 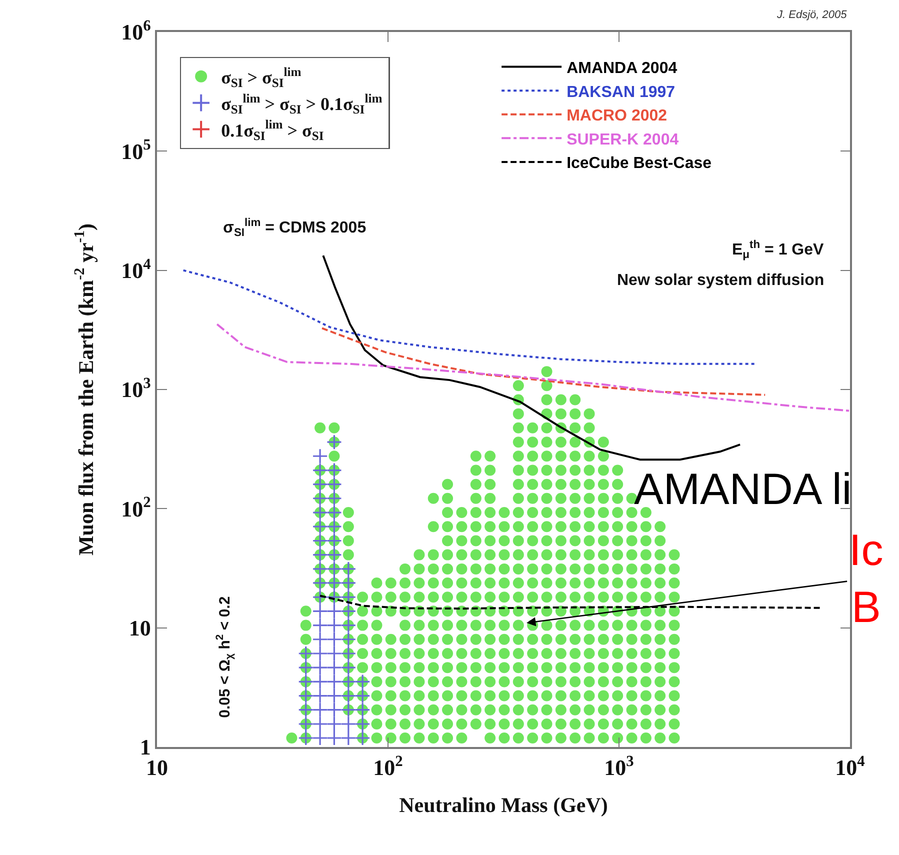 I want to click on legend-label: IceCube Best-Case, so click(x=639, y=163).